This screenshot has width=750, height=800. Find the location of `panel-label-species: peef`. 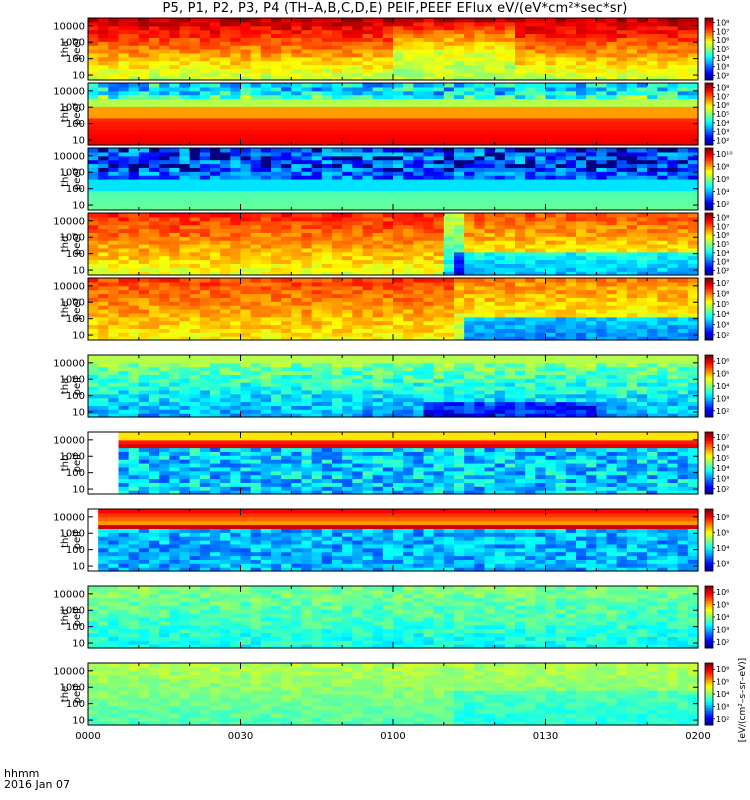

panel-label-species: peef is located at coordinates (77, 113).